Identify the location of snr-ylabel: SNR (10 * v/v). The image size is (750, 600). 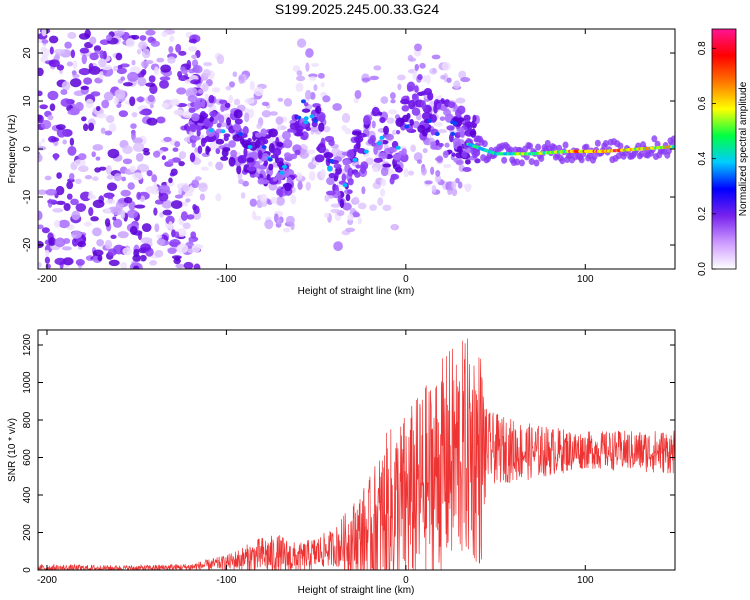
(12, 450).